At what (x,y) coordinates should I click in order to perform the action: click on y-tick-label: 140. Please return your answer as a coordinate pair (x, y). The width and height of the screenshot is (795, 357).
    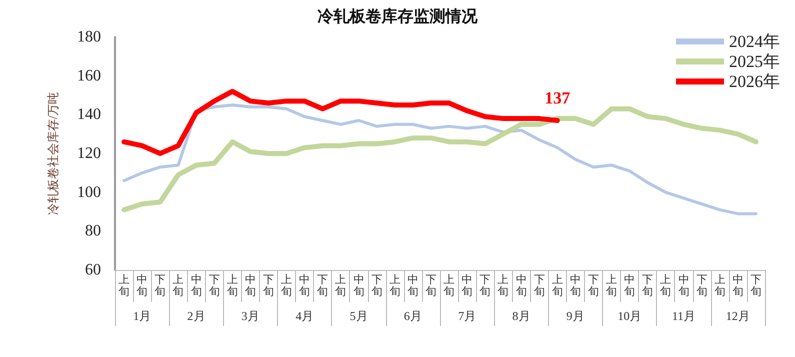
    Looking at the image, I should click on (89, 115).